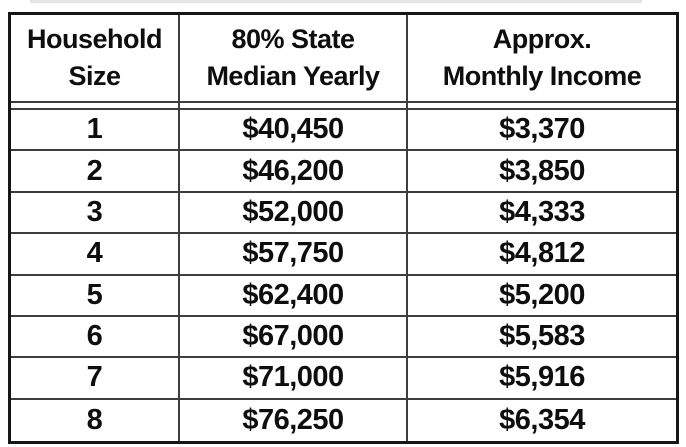 The image size is (686, 447). I want to click on cell-yearly-income: $71,000, so click(294, 379).